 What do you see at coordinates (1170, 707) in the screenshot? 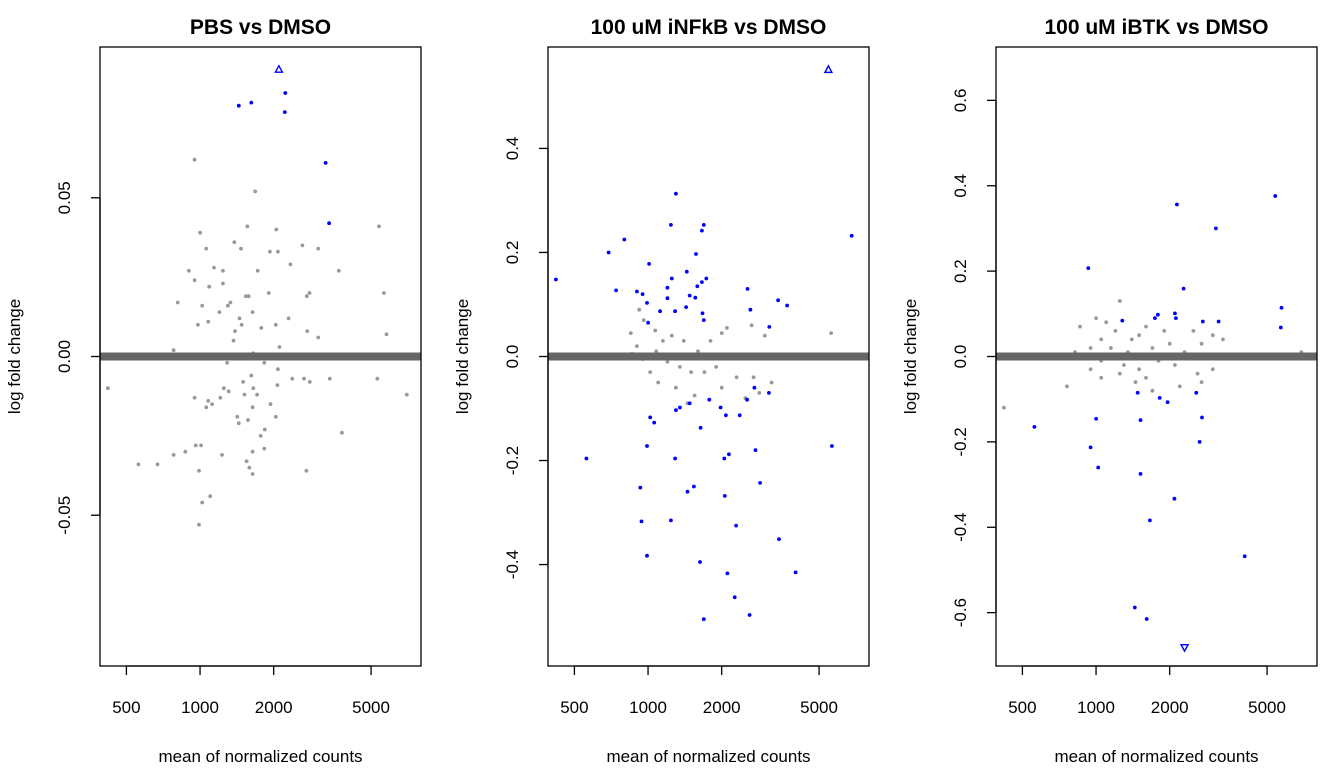
I see `x-tick-label: 2000` at bounding box center [1170, 707].